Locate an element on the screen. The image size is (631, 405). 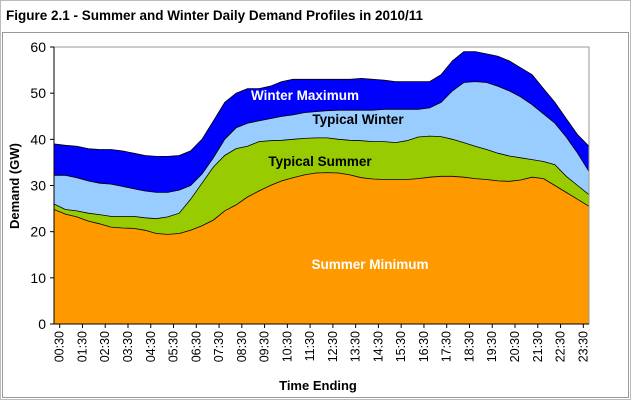
series-label-typical-winter: Typical Winter is located at coordinates (358, 119).